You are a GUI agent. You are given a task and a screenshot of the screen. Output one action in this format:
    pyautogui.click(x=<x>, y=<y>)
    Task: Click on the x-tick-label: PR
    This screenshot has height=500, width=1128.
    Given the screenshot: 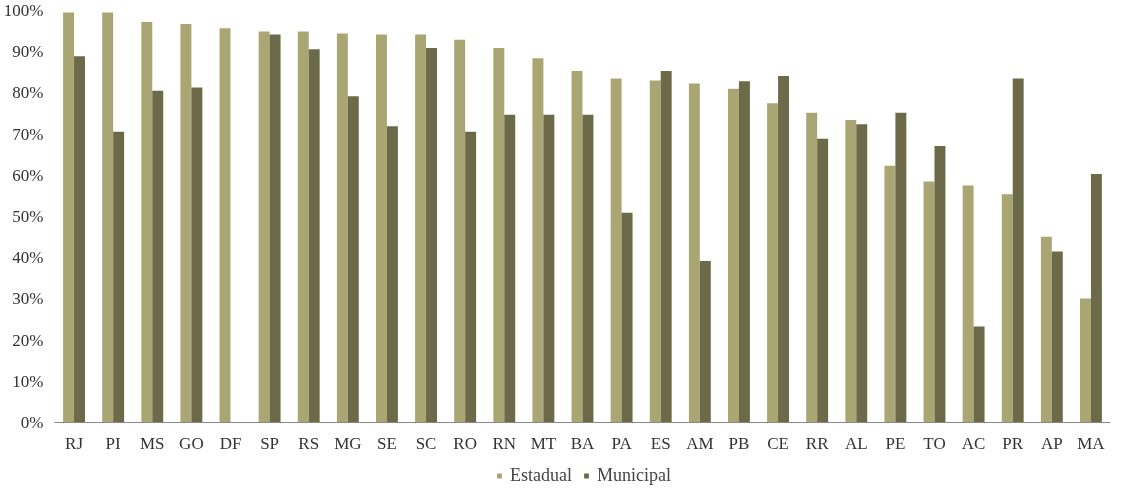 What is the action you would take?
    pyautogui.click(x=1013, y=443)
    